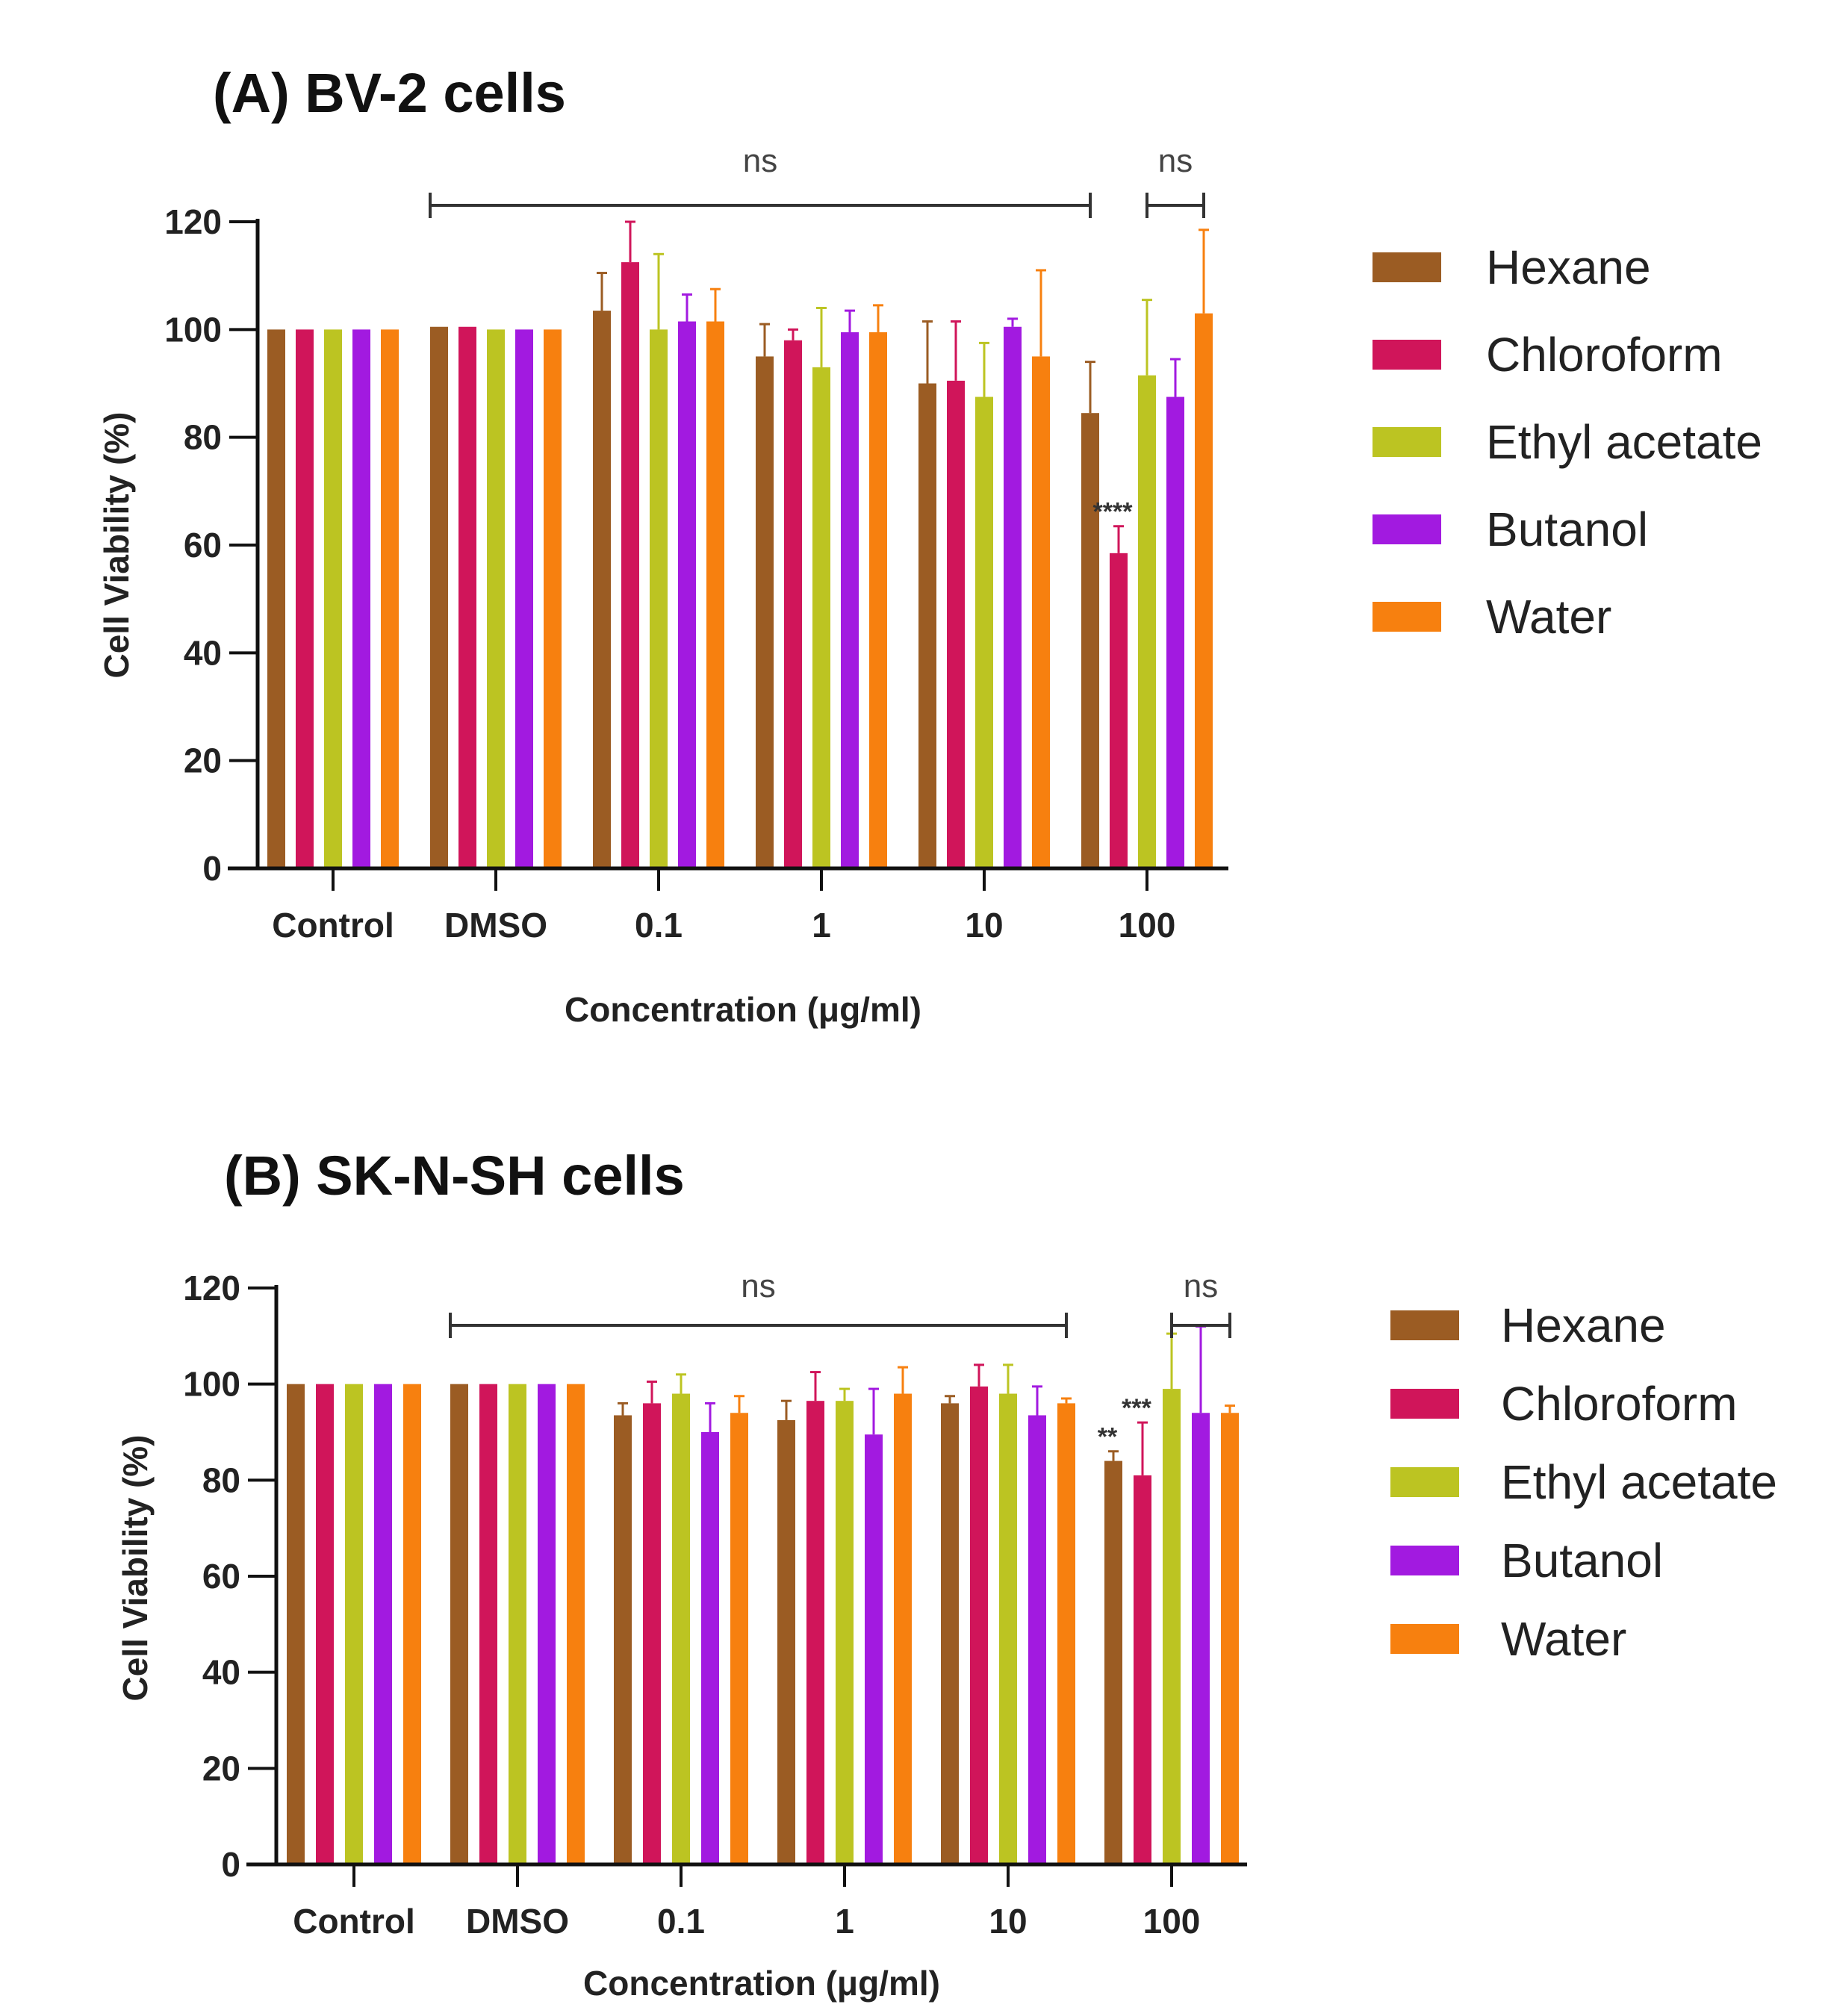  What do you see at coordinates (1113, 512) in the screenshot?
I see `significance-stars: ****` at bounding box center [1113, 512].